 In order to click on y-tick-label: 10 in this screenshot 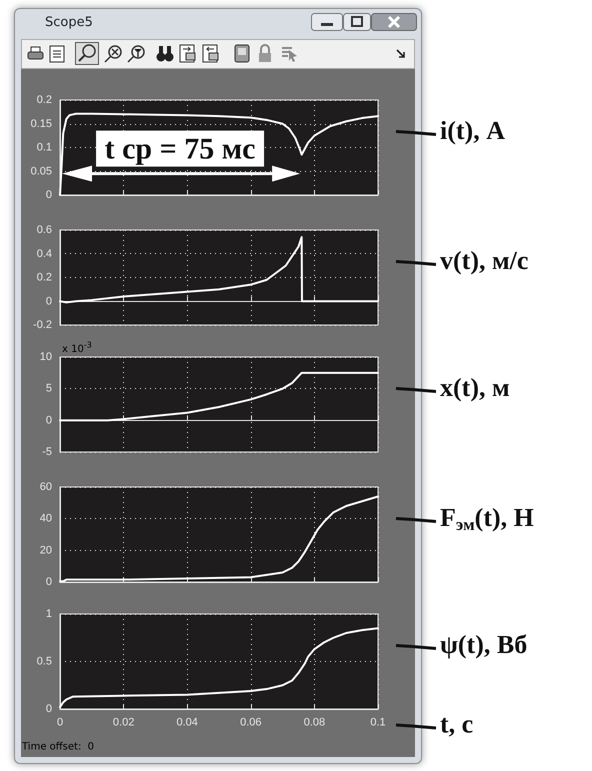, I will do `click(46, 357)`.